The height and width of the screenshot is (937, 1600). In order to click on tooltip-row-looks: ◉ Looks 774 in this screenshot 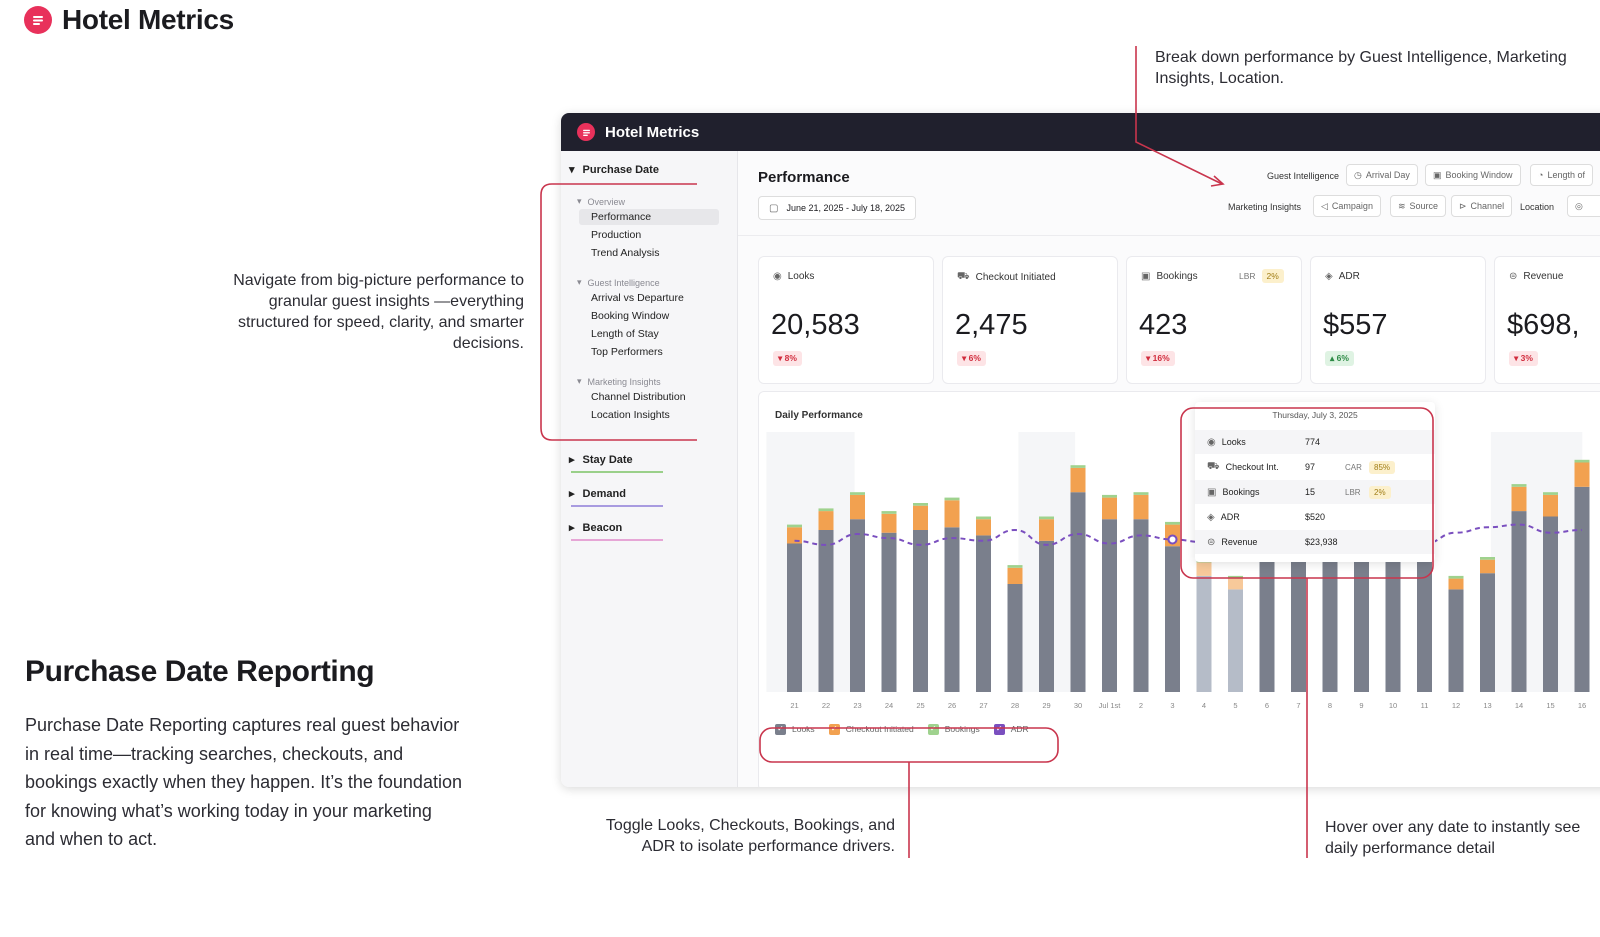, I will do `click(1315, 442)`.